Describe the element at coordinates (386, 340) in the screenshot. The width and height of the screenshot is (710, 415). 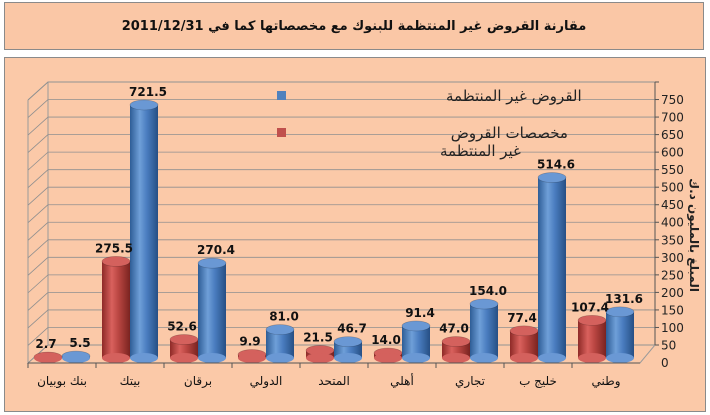
I see `data-label-provisions: 14.0` at that location.